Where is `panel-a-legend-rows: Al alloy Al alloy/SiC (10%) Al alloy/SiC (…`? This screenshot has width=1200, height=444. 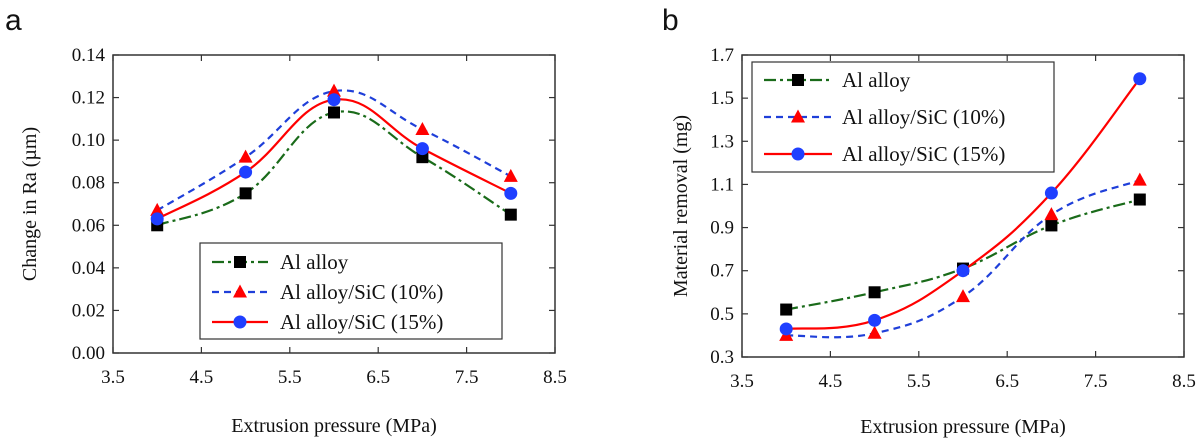
panel-a-legend-rows: Al alloy Al alloy/SiC (10%) Al alloy/SiC (… is located at coordinates (327, 292).